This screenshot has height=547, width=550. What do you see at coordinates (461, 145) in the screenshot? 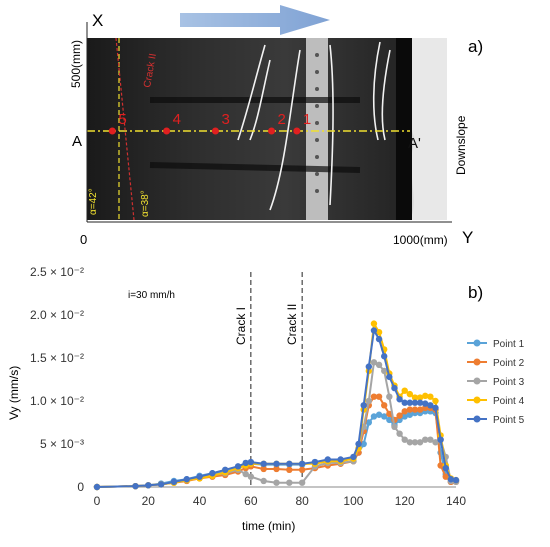
I see `downslope-label: Downslope` at bounding box center [461, 145].